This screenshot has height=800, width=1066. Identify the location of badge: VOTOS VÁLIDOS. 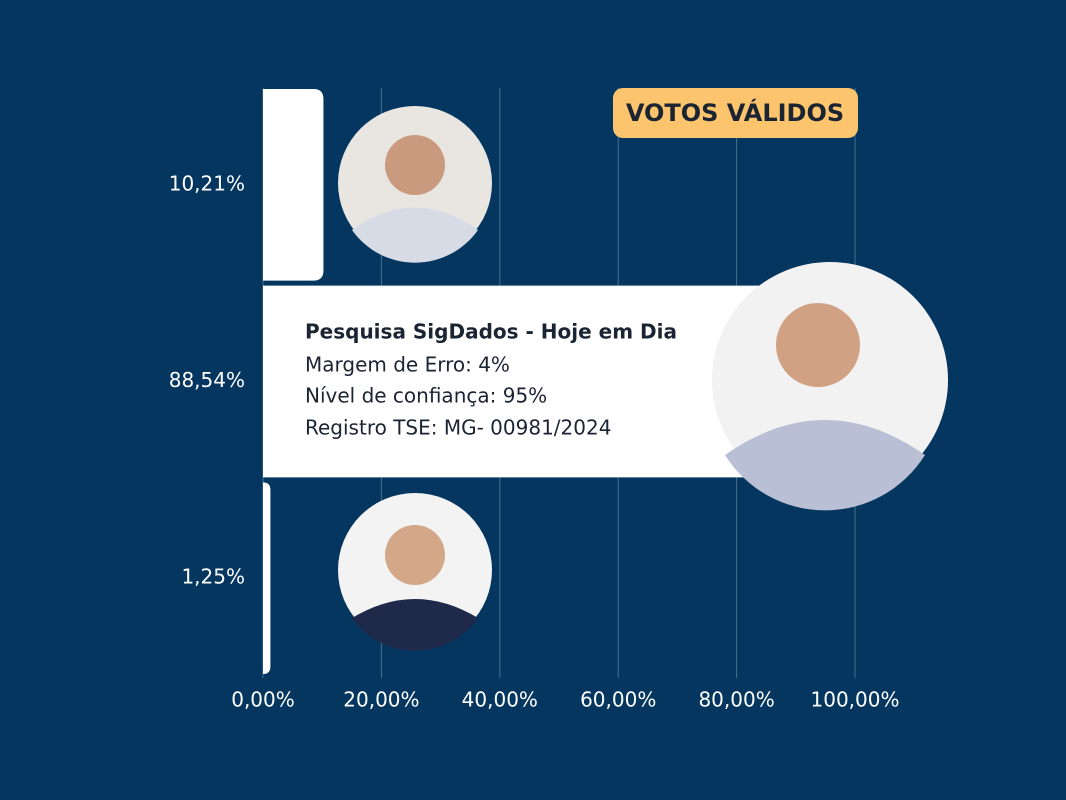
(735, 113).